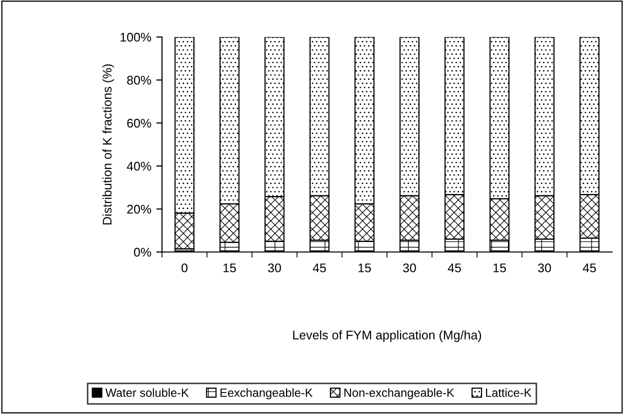 This screenshot has width=624, height=414. I want to click on x-axis-title: Levels of FYM application (Mg/ha), so click(387, 336).